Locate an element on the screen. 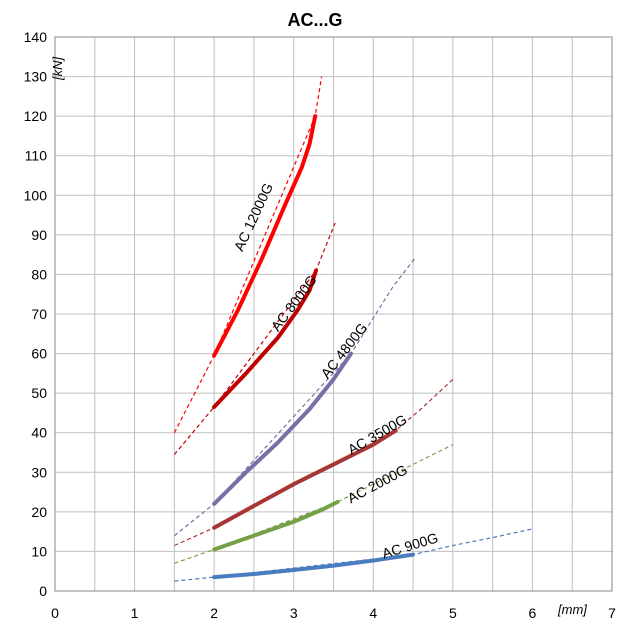 Image resolution: width=619 pixels, height=627 pixels. x-tick-label: 7 is located at coordinates (612, 613).